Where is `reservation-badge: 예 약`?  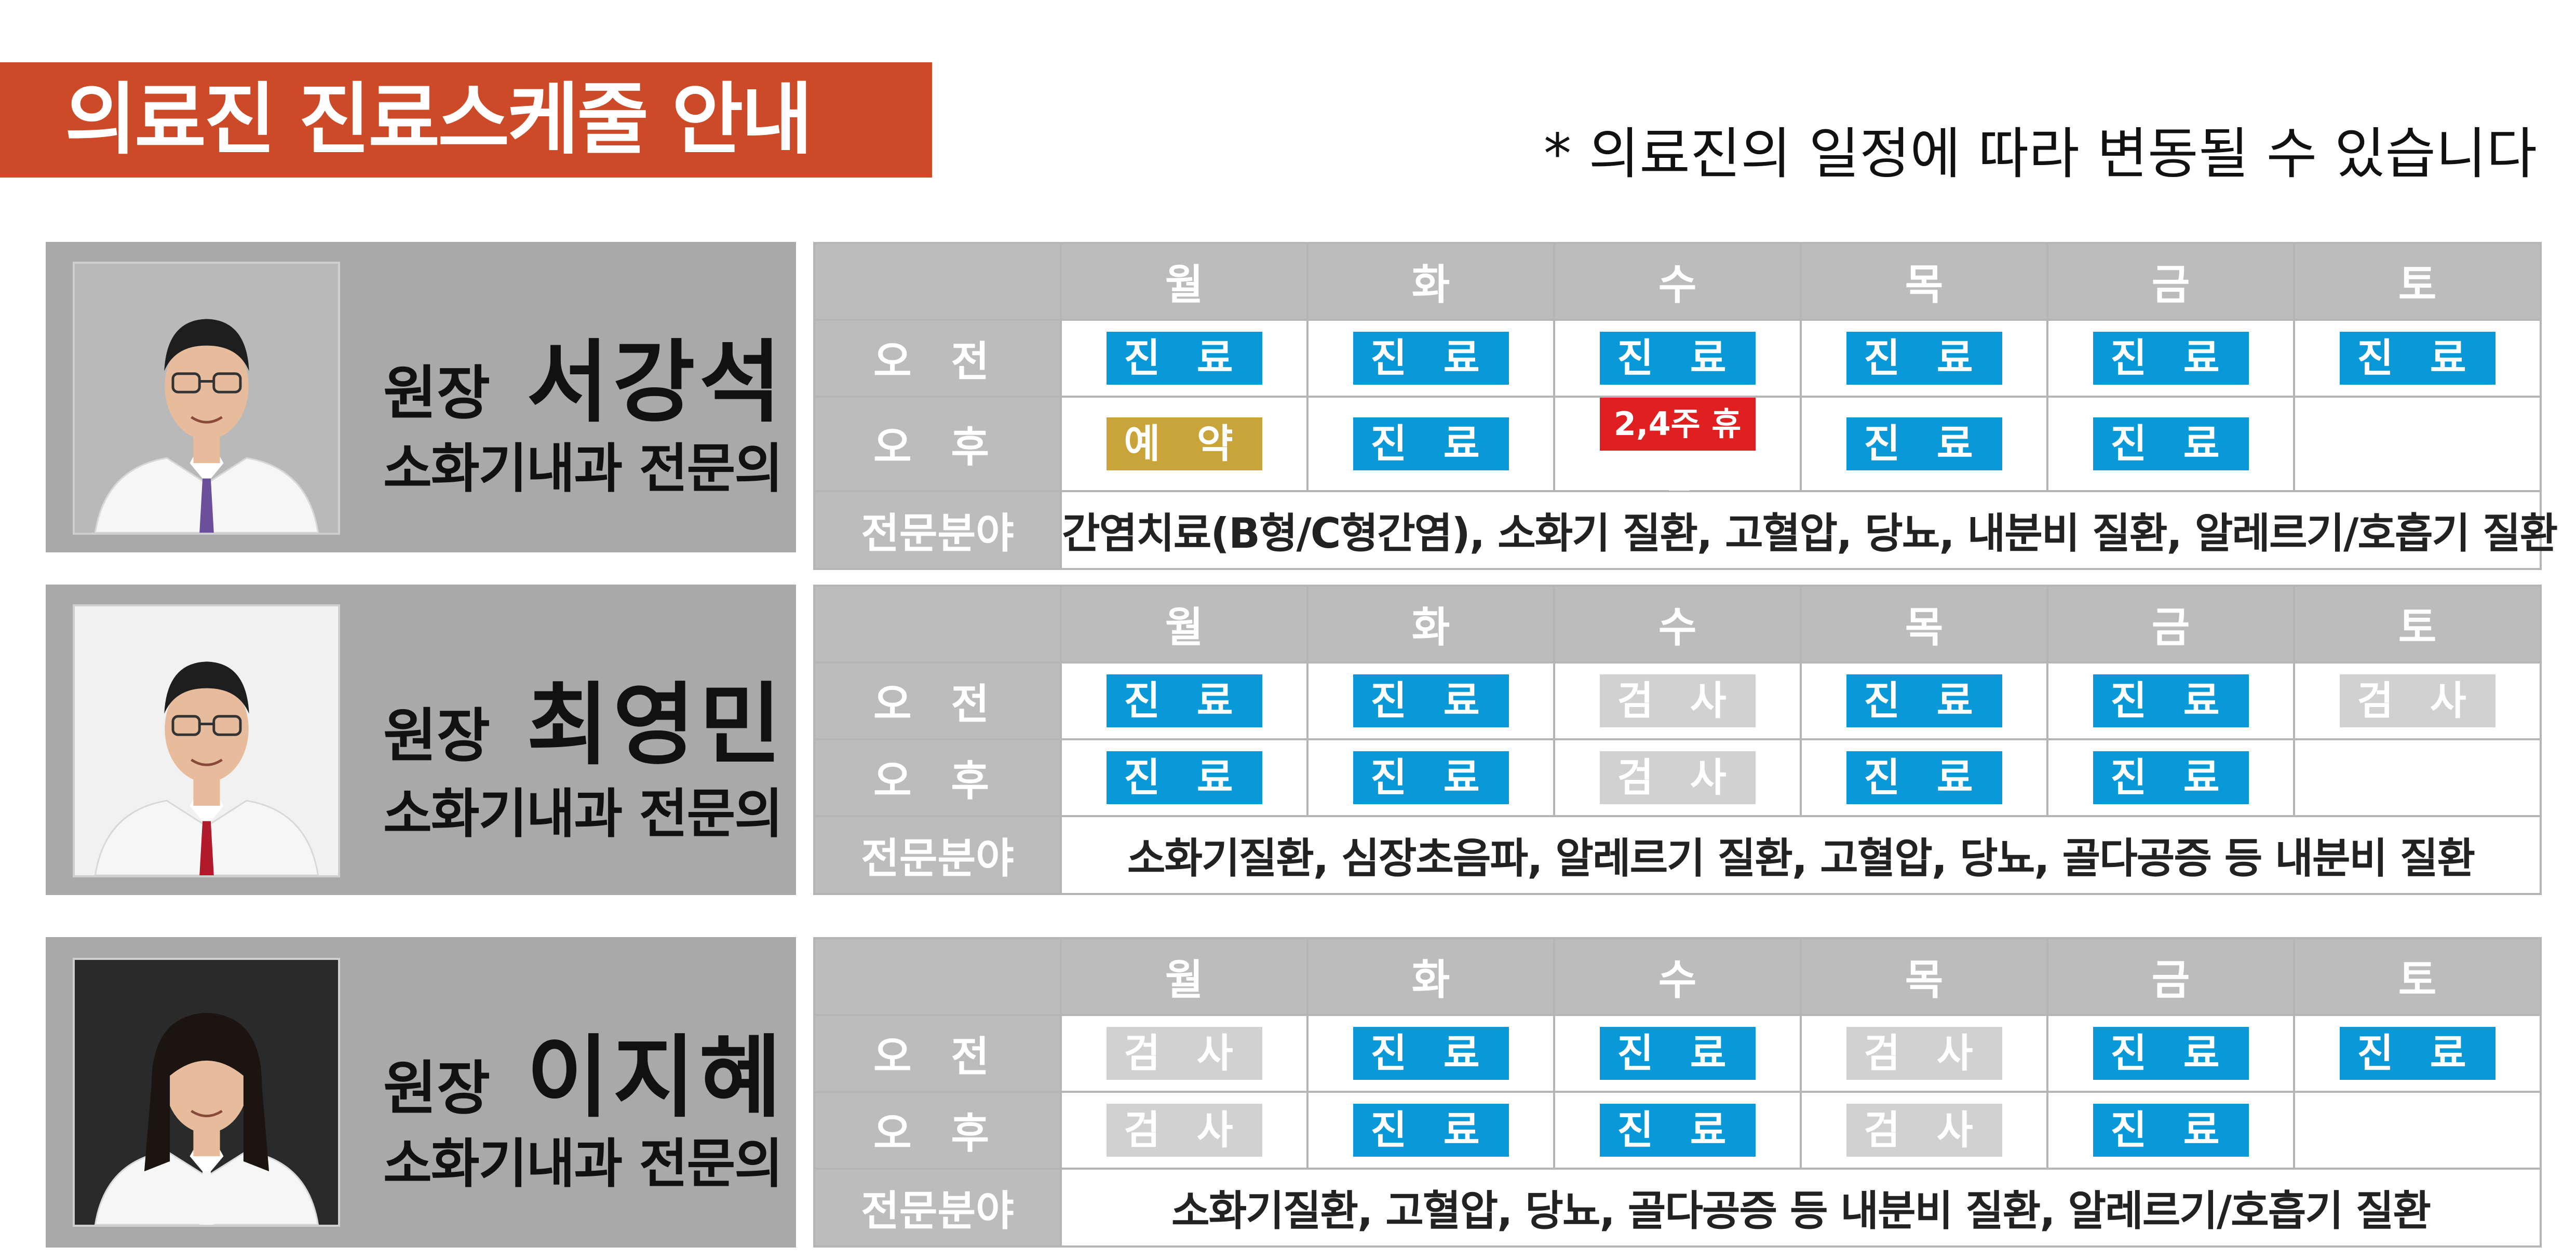 reservation-badge: 예 약 is located at coordinates (1184, 443).